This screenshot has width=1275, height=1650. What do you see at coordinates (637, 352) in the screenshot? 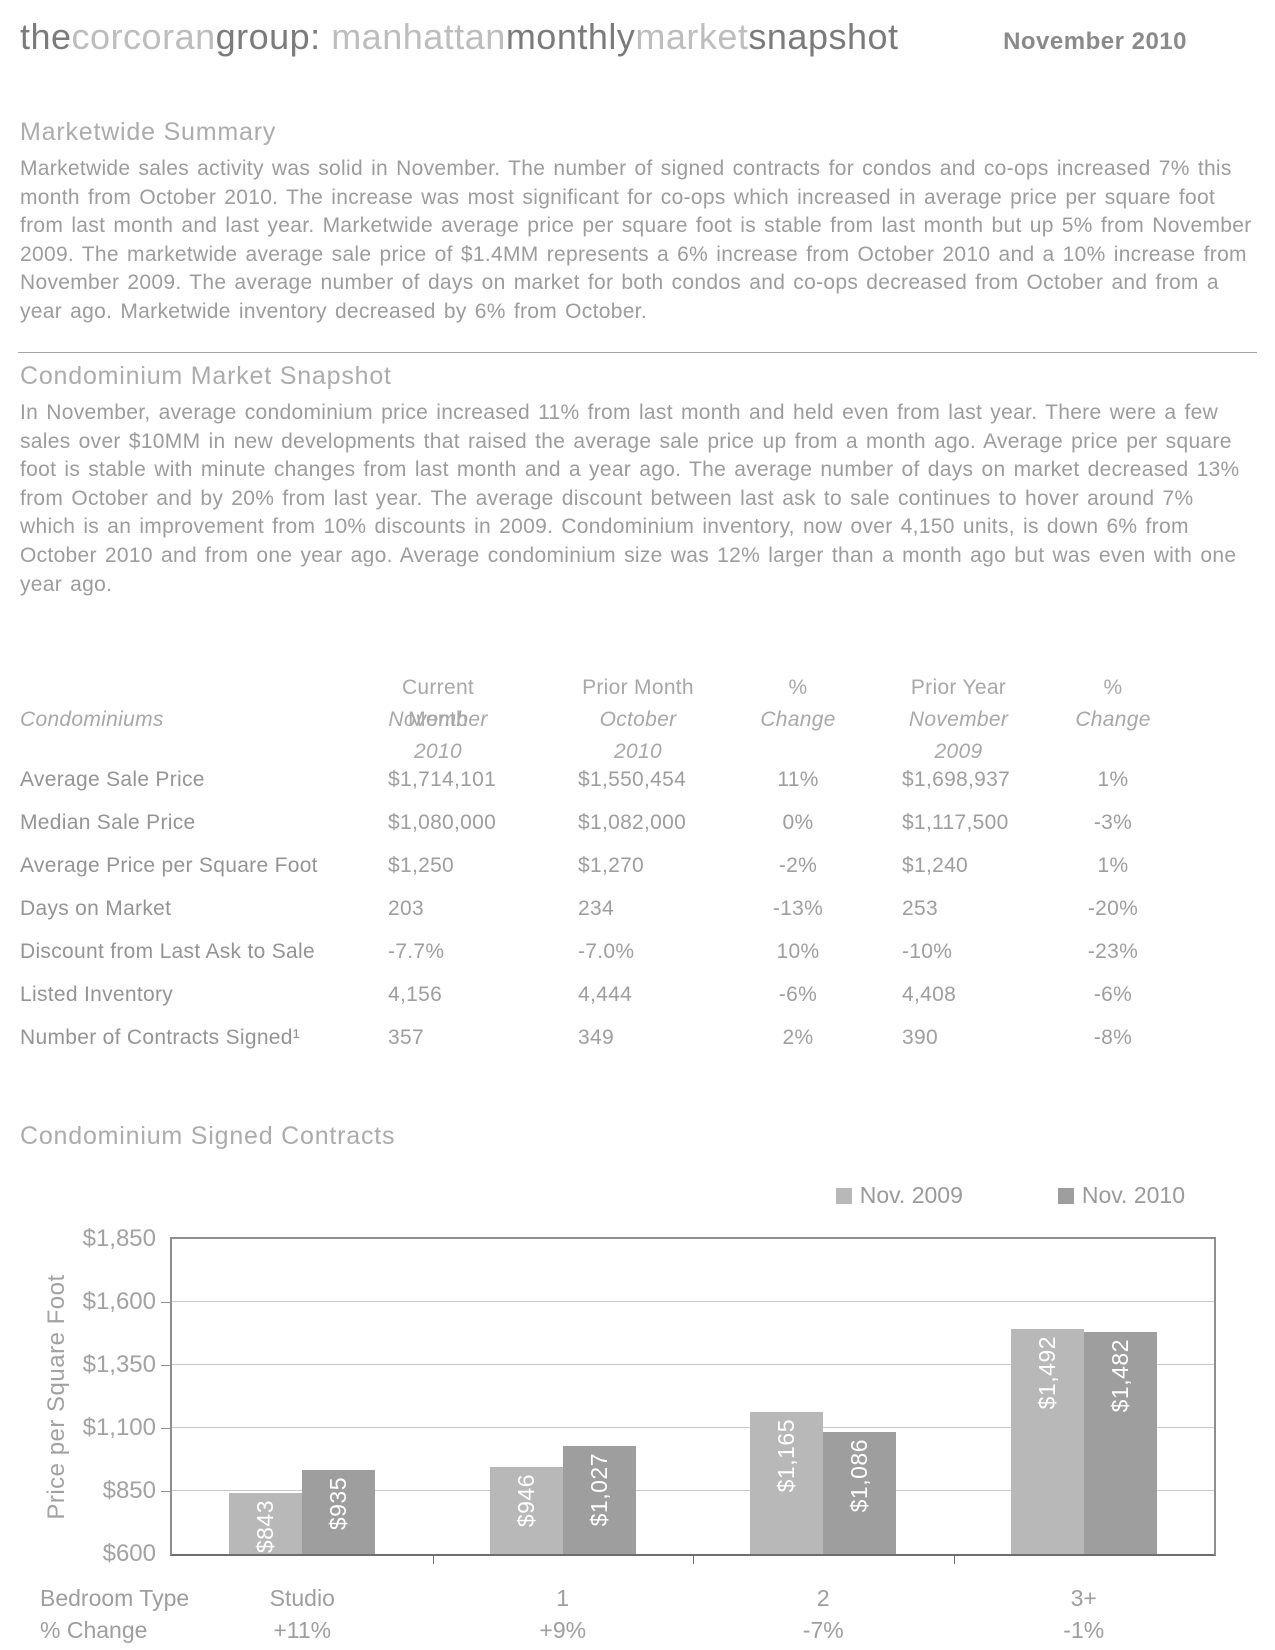
I see `section-divider` at bounding box center [637, 352].